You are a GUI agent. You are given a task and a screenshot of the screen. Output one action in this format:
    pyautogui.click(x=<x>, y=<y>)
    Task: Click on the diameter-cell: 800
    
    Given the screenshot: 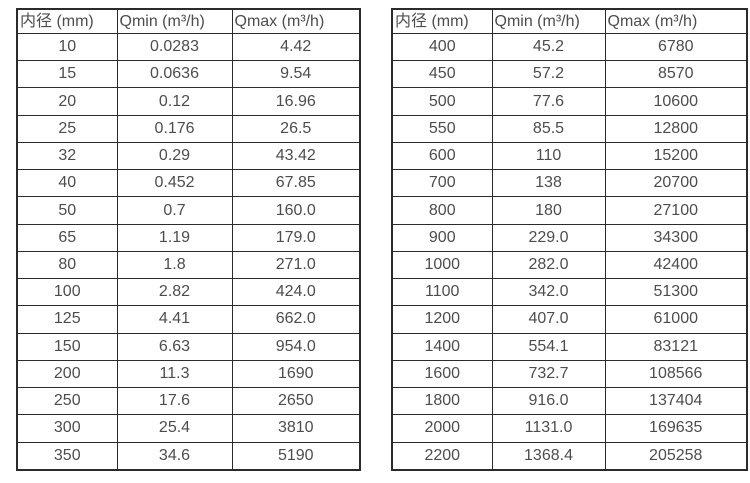 What is the action you would take?
    pyautogui.click(x=442, y=210)
    